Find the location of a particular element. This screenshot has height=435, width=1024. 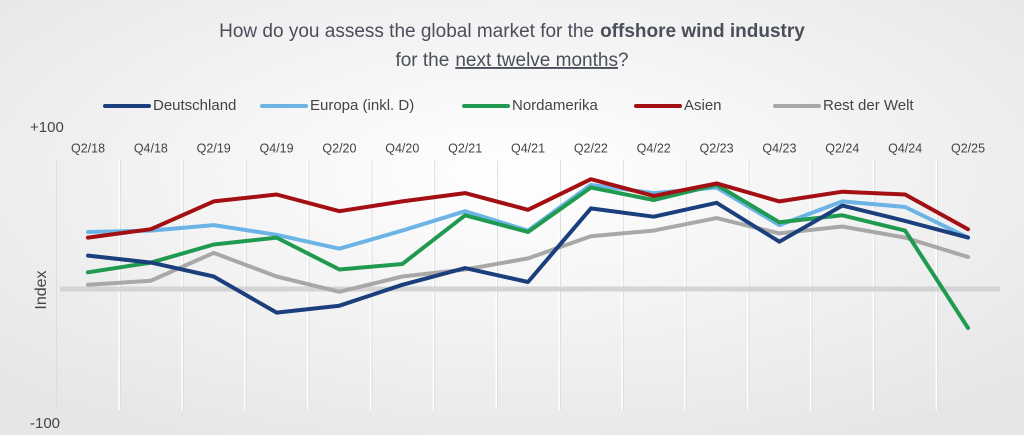

x-tick-label: Q2/23 is located at coordinates (717, 148).